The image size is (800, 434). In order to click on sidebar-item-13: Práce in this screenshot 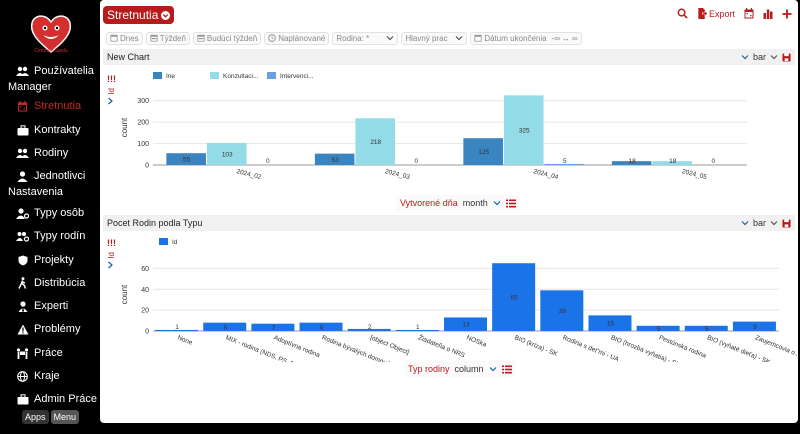, I will do `click(39, 353)`.